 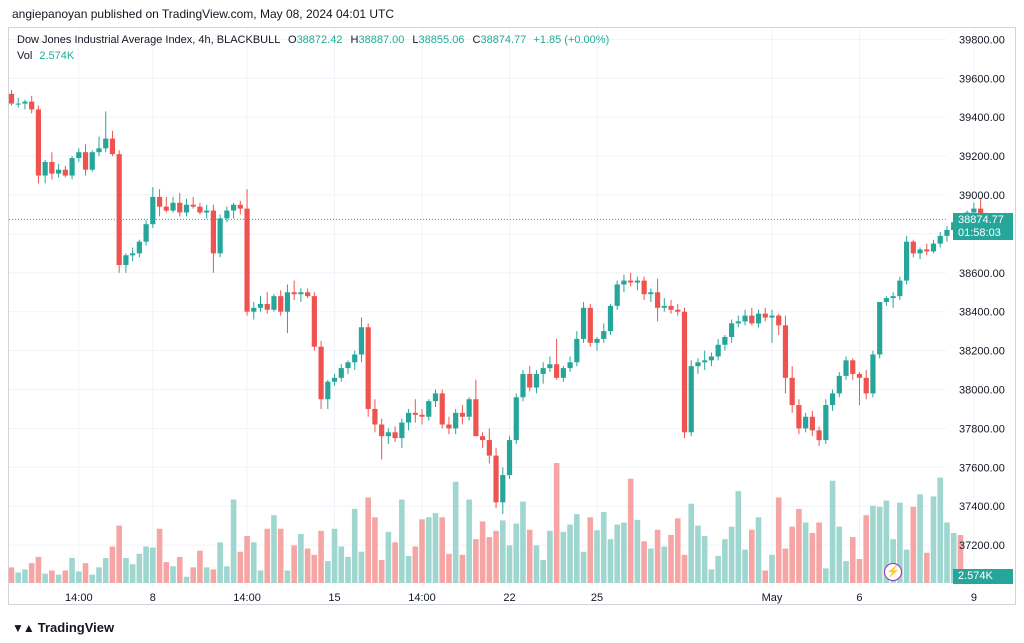 What do you see at coordinates (422, 598) in the screenshot?
I see `time-tick-label: 14:00` at bounding box center [422, 598].